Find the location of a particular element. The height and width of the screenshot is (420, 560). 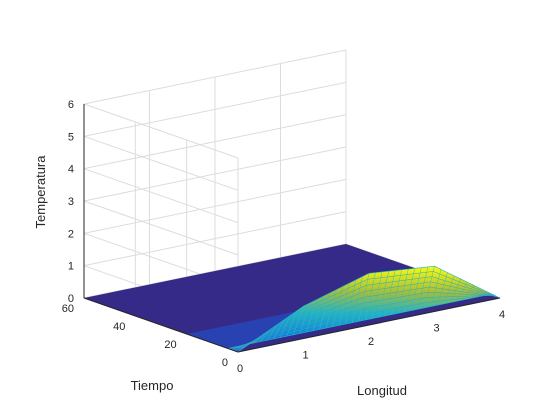

z-tick-label: 1 is located at coordinates (71, 267).